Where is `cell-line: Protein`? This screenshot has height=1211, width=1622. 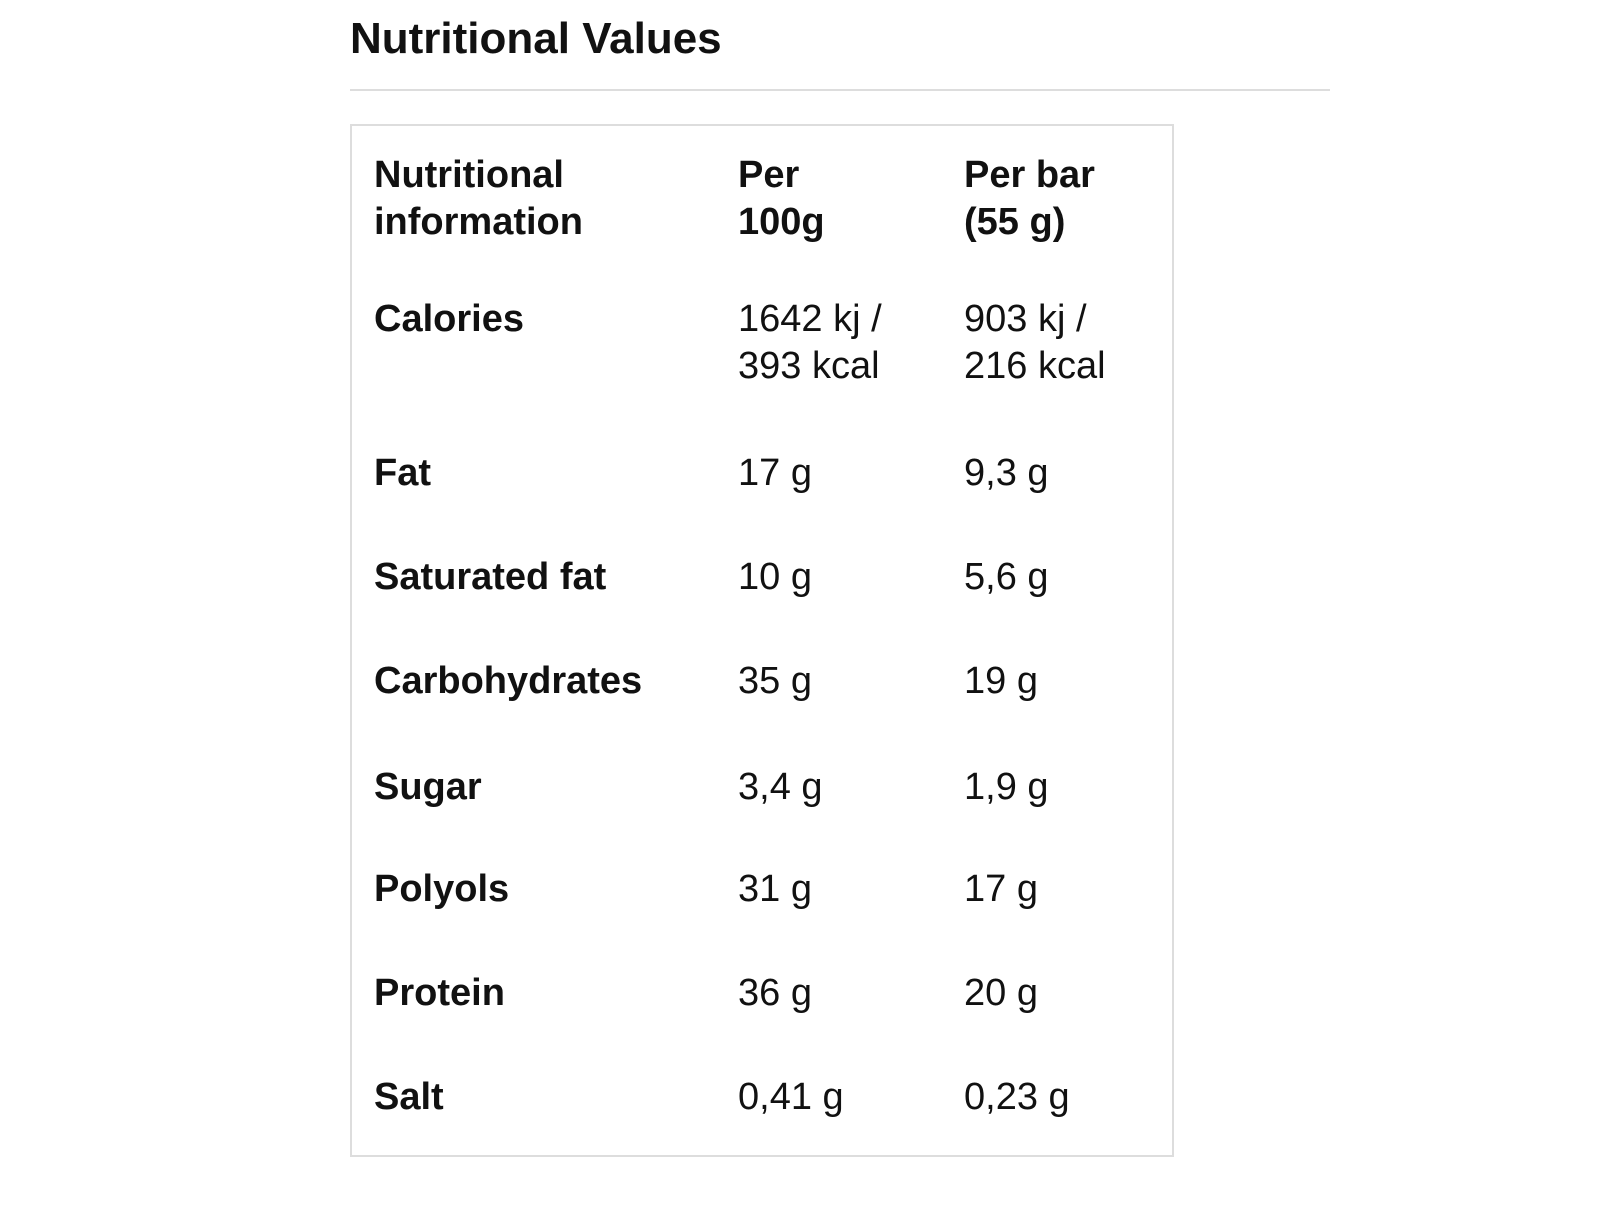 cell-line: Protein is located at coordinates (439, 993).